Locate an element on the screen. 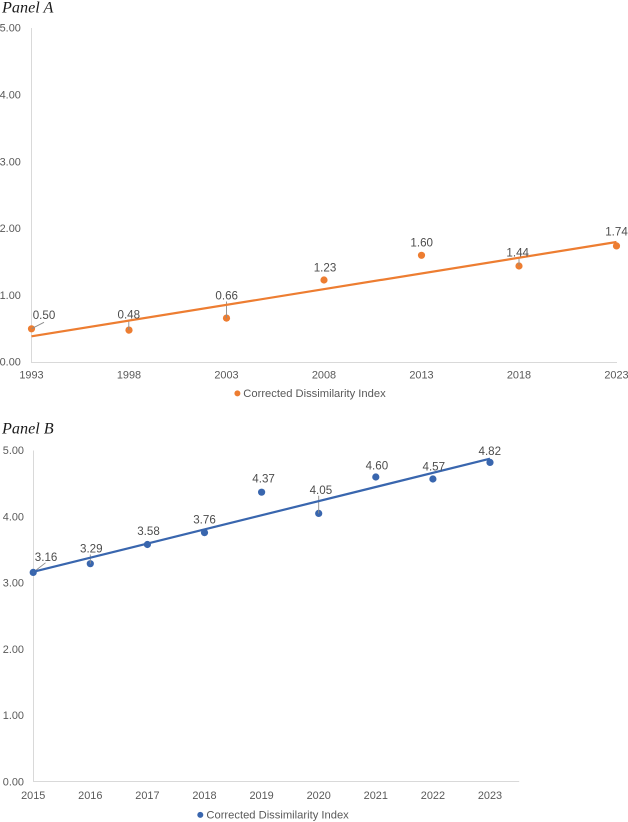 This screenshot has width=628, height=822. svg-text: 1.44 is located at coordinates (517, 253).